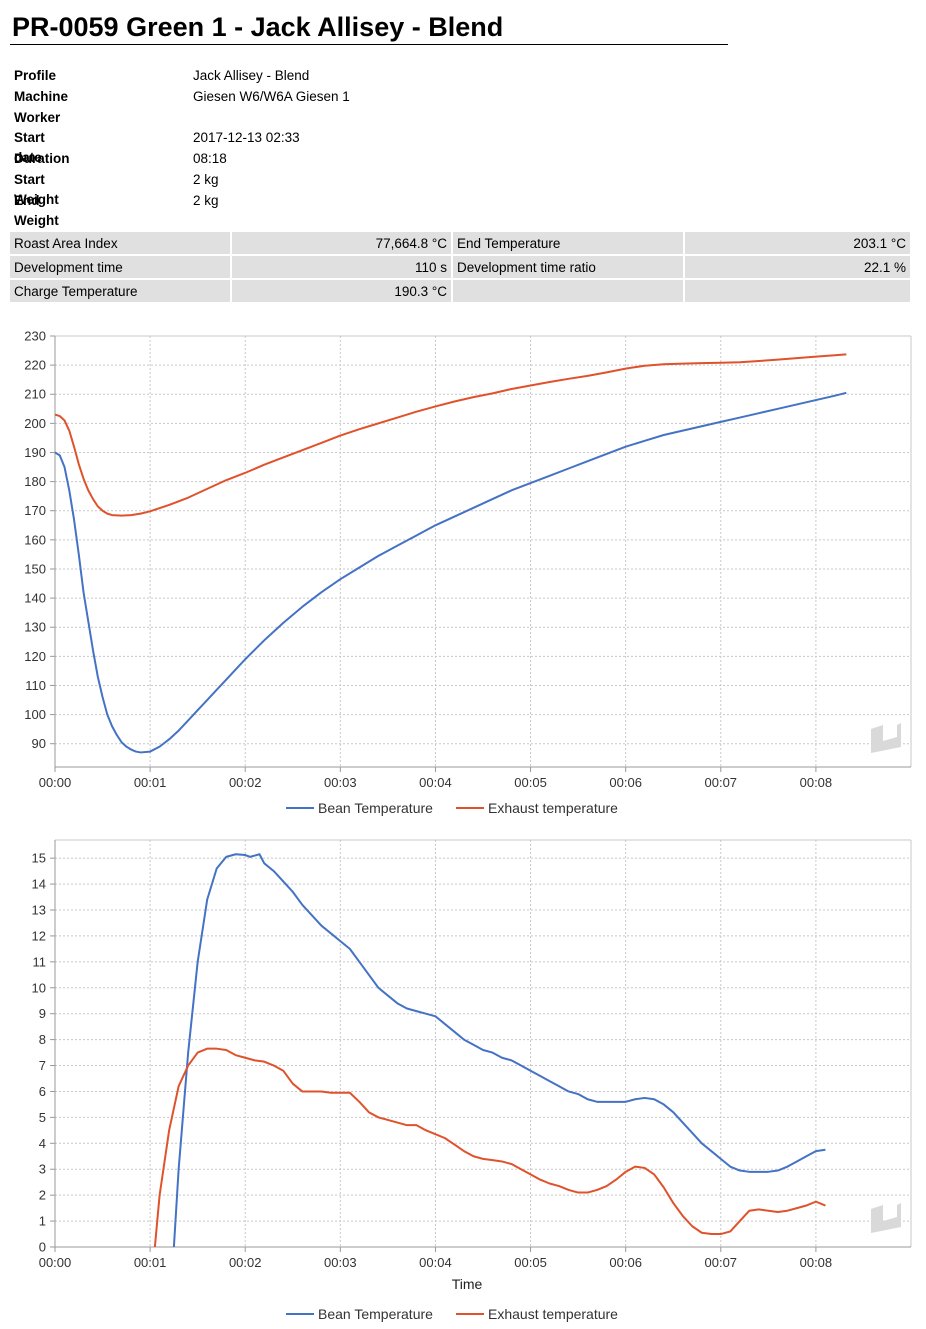 This screenshot has height=1329, width=926. Describe the element at coordinates (568, 267) in the screenshot. I see `metric-label: Development time ratio` at that location.